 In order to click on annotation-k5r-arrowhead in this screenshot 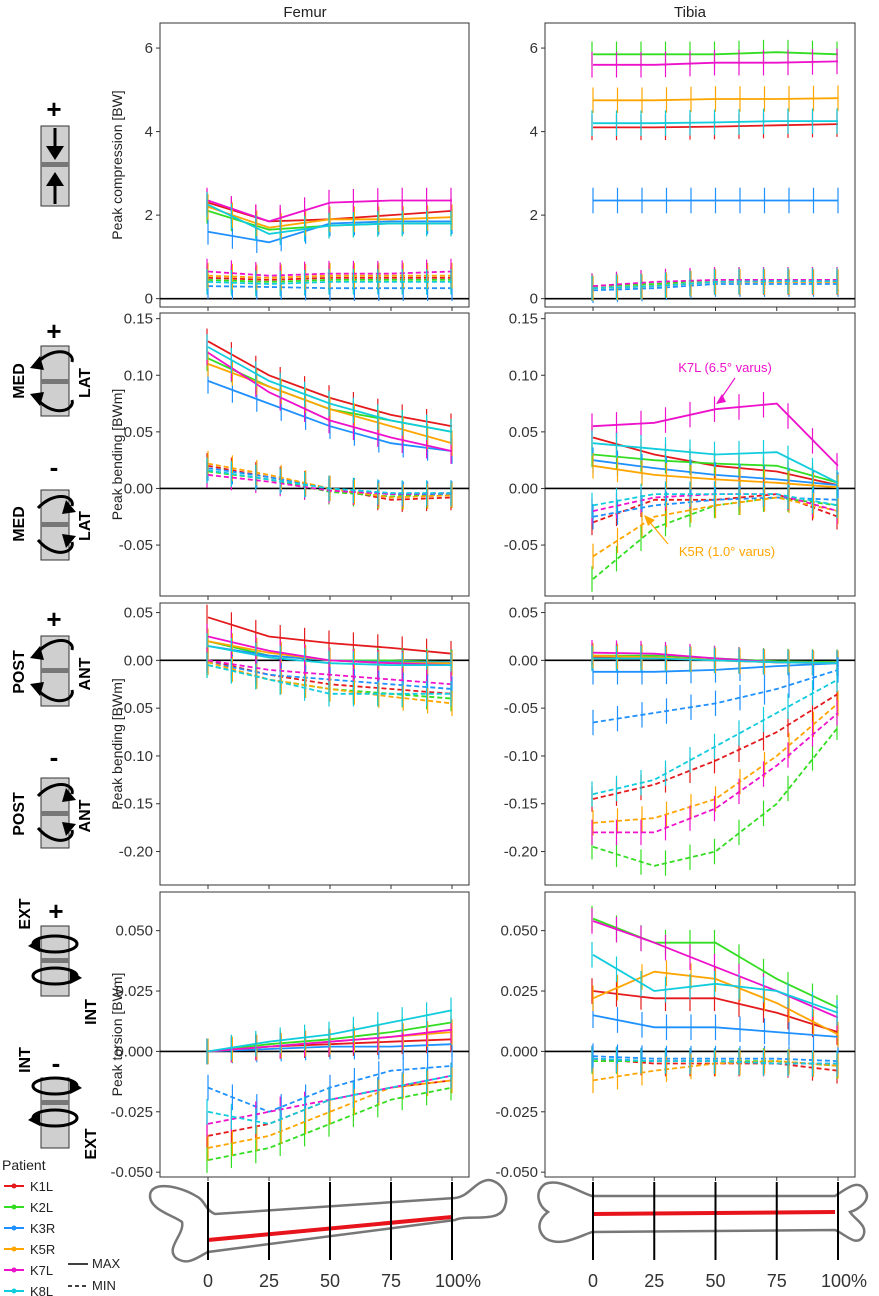, I will do `click(649, 520)`.